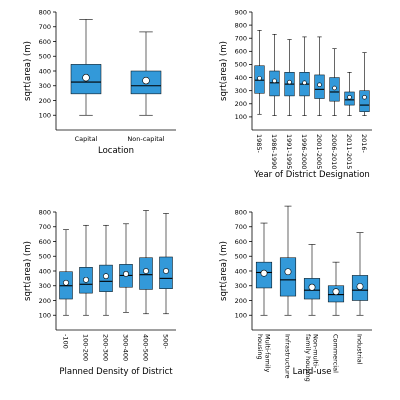  I want to click on x-tick-label: Infrastructure, so click(288, 356).